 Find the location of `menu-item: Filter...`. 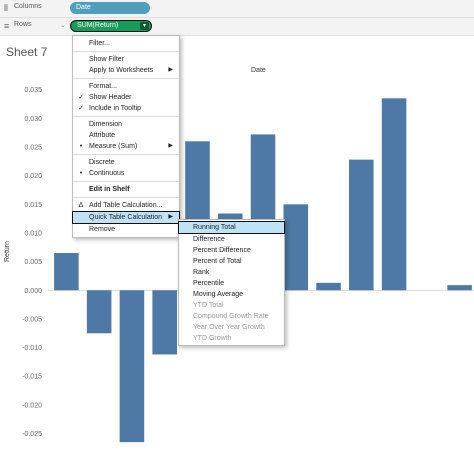

menu-item: Filter... is located at coordinates (126, 43).